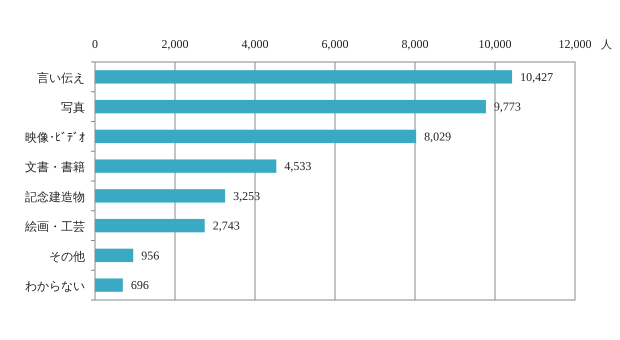 Image resolution: width=620 pixels, height=340 pixels. What do you see at coordinates (335, 44) in the screenshot?
I see `x-tick-label: 6,000` at bounding box center [335, 44].